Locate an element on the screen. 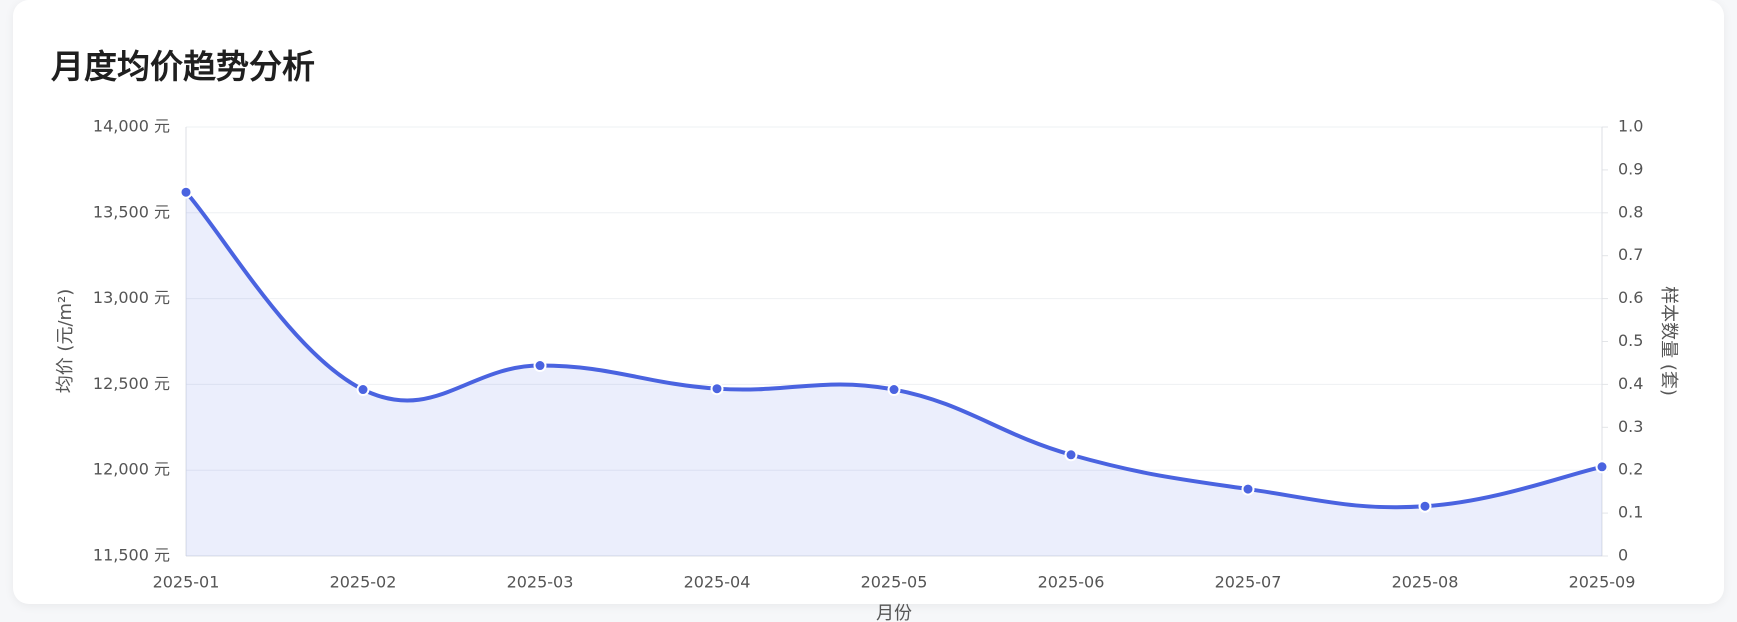 This screenshot has height=622, width=1737. y2-tick-label: 0.1 is located at coordinates (1630, 512).